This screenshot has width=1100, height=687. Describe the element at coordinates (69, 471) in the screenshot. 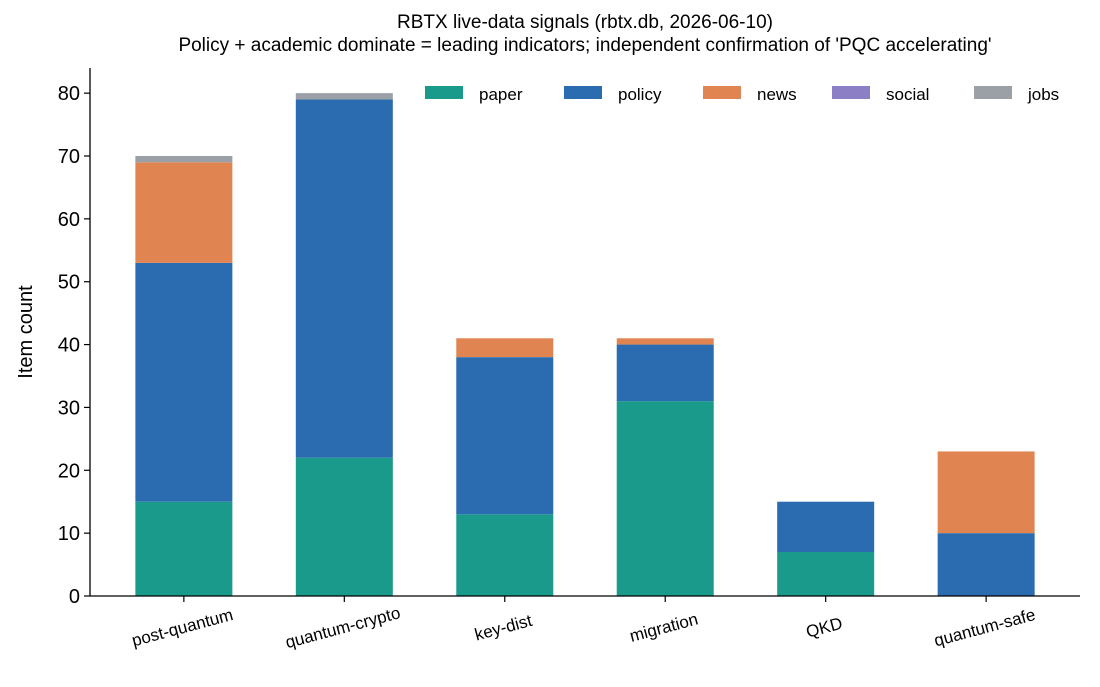

I see `y-tick-label: 20` at that location.